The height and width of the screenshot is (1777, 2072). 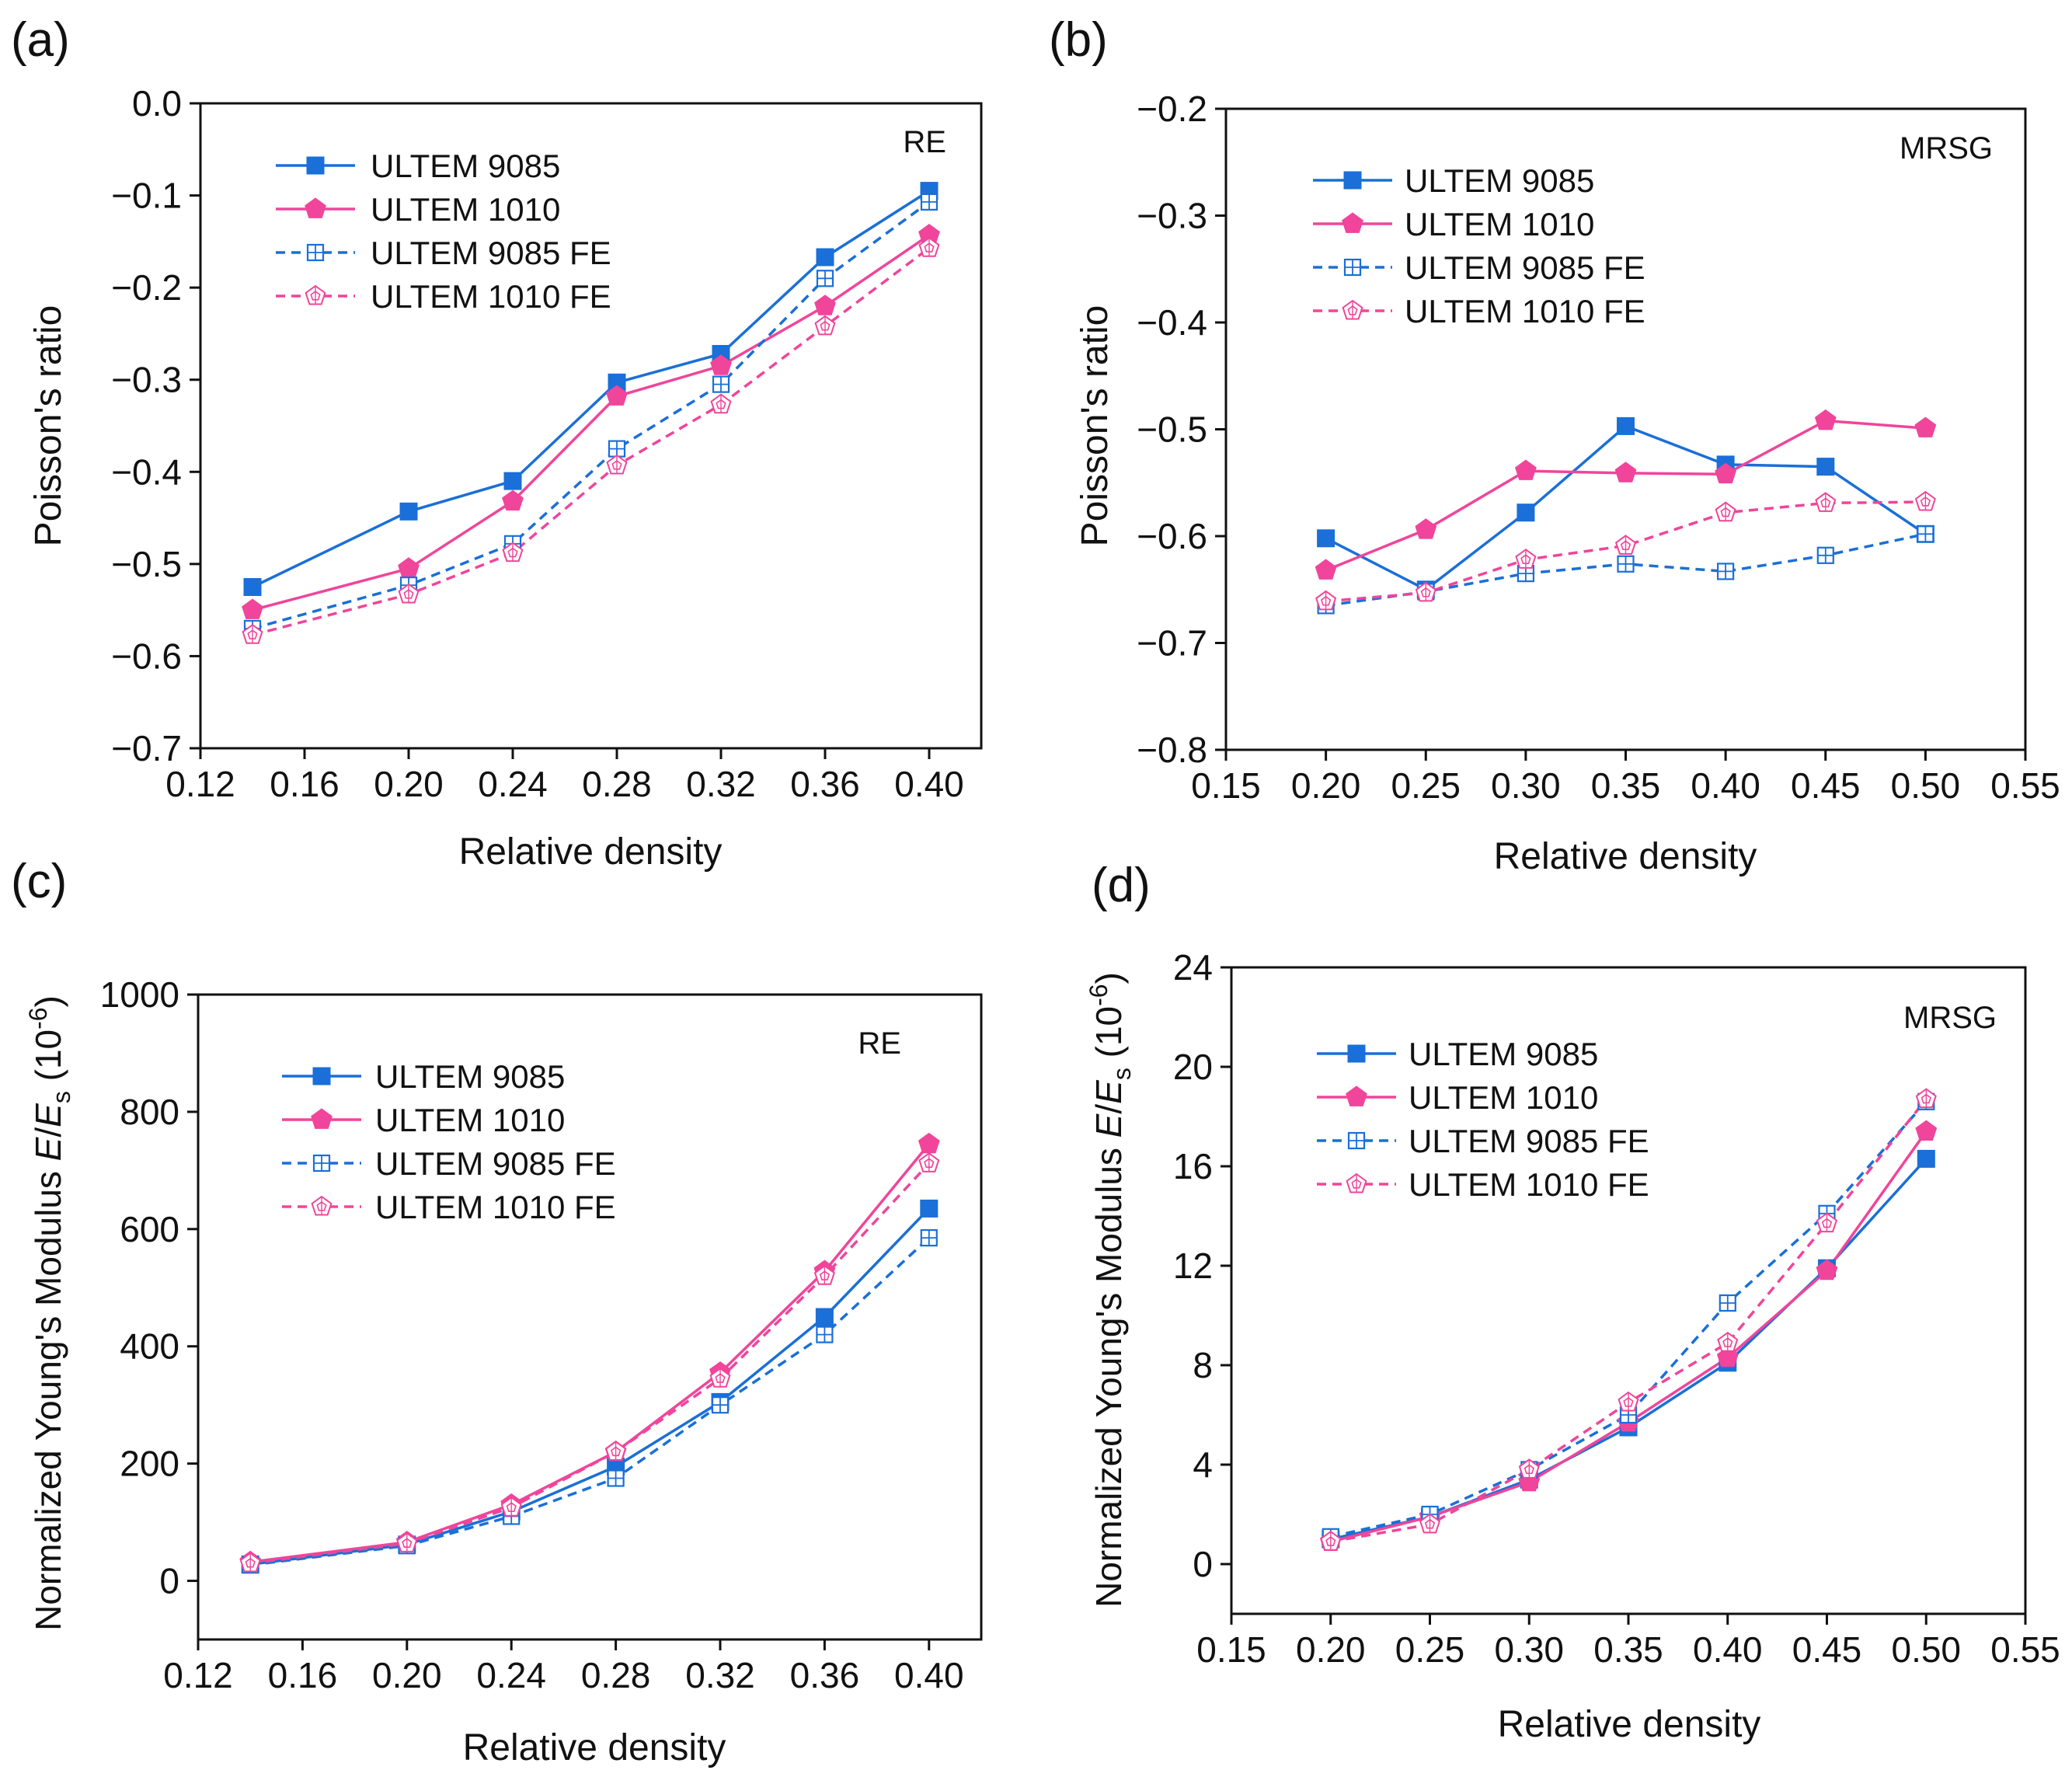 I want to click on y-axis-label-es: E, so click(x=48, y=1115).